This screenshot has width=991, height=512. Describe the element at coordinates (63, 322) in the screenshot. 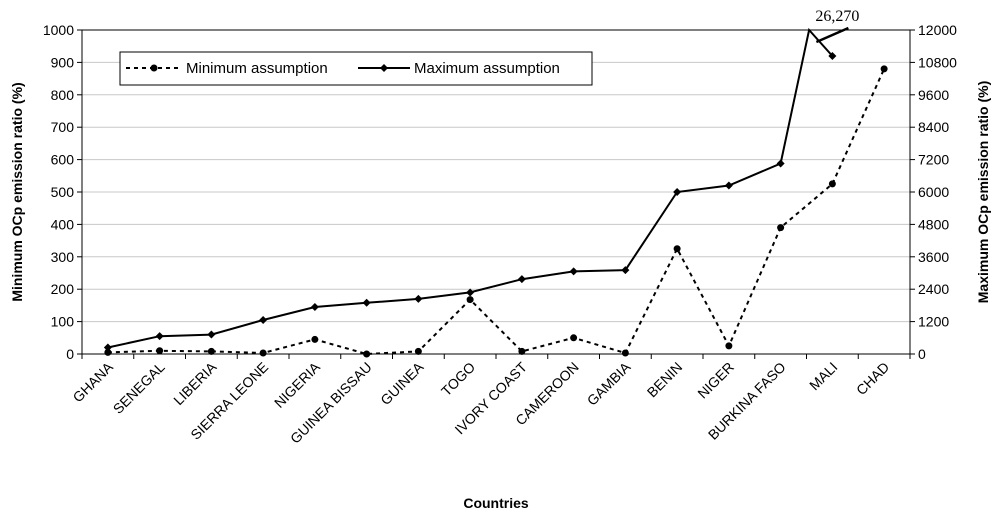

I see `left-tick-label: 100` at that location.